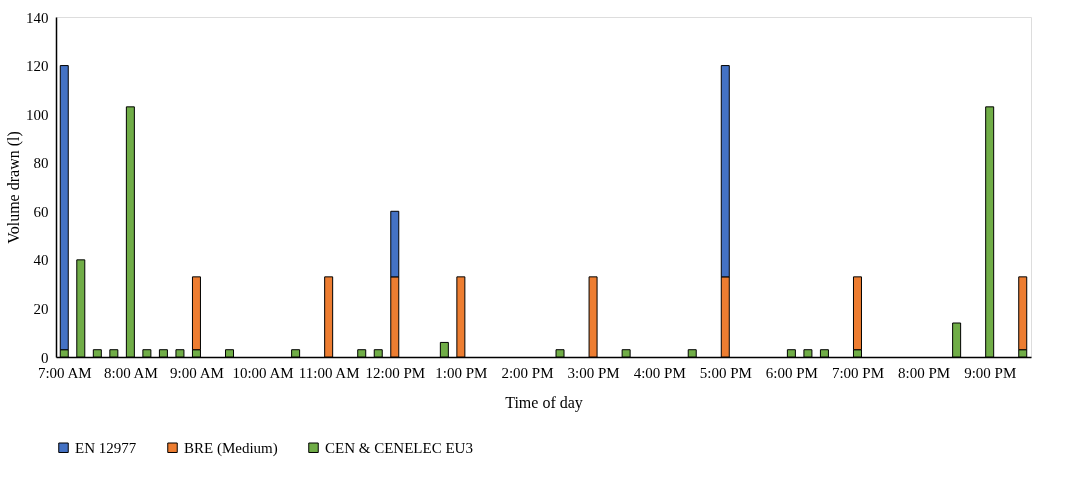 The height and width of the screenshot is (495, 1075). What do you see at coordinates (41, 211) in the screenshot?
I see `y-tick-label: 60` at bounding box center [41, 211].